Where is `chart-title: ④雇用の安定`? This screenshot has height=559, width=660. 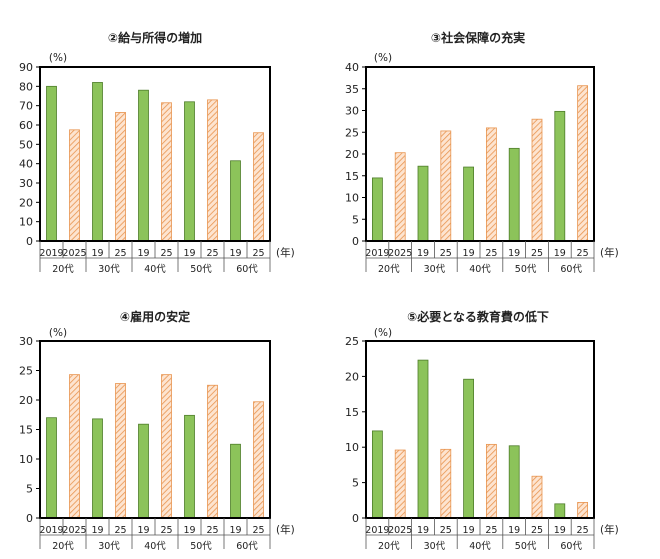 chart-title: ④雇用の安定 is located at coordinates (155, 316).